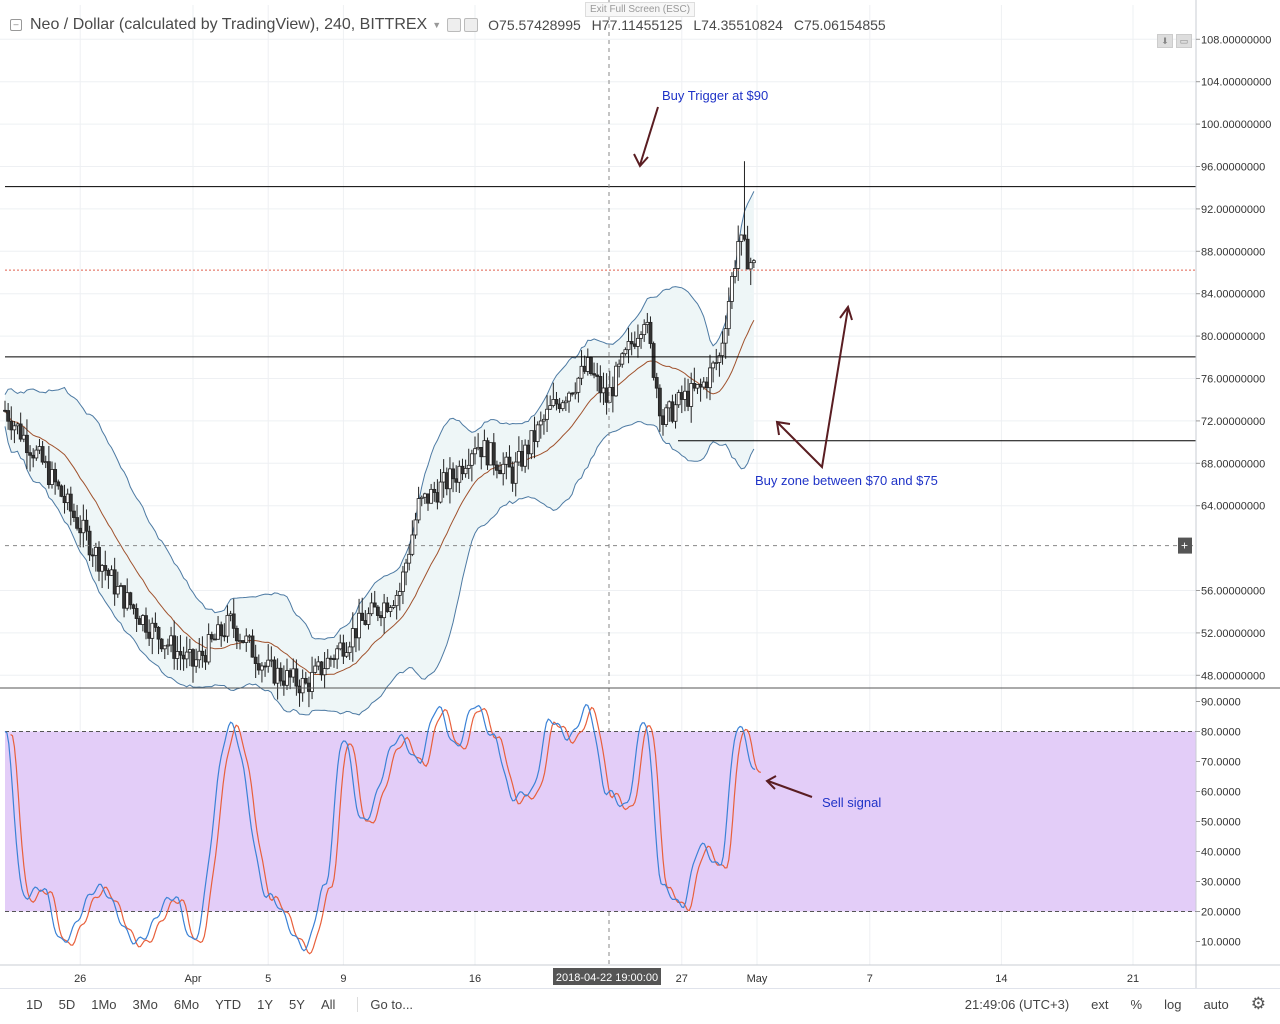 The width and height of the screenshot is (1280, 1024). I want to click on log-toggle: log, so click(1173, 1004).